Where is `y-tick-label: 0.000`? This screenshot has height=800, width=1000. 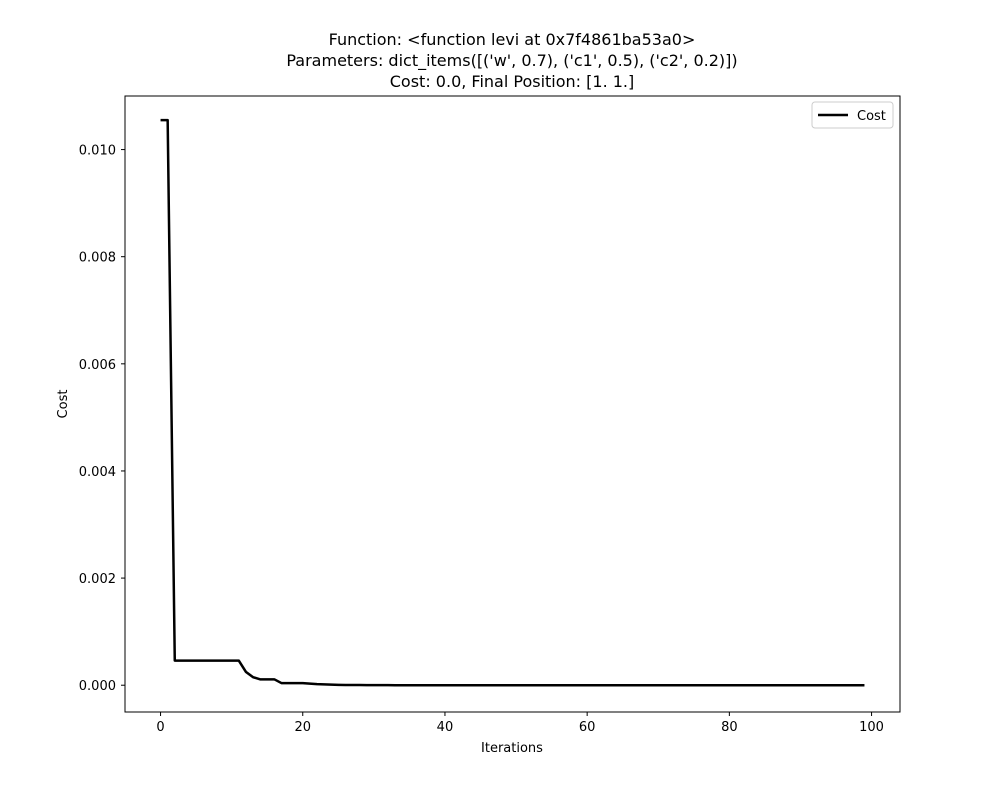
y-tick-label: 0.000 is located at coordinates (97, 686).